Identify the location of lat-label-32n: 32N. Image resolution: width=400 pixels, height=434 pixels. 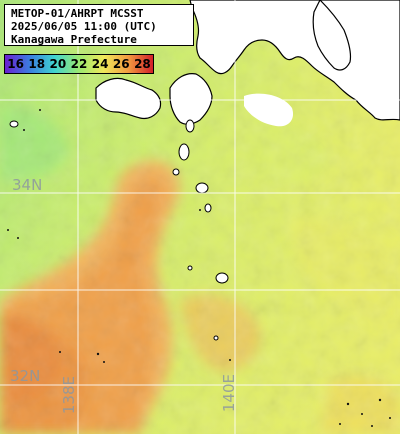
(25, 376).